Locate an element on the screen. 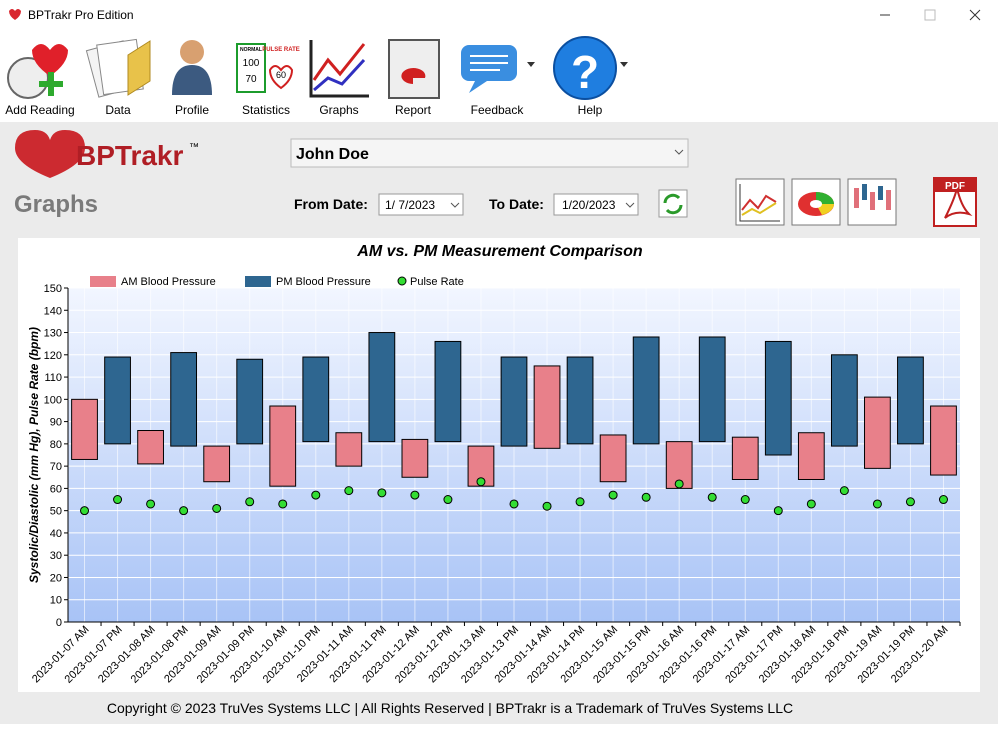 The width and height of the screenshot is (998, 729). pdf-label: PDF is located at coordinates (955, 186).